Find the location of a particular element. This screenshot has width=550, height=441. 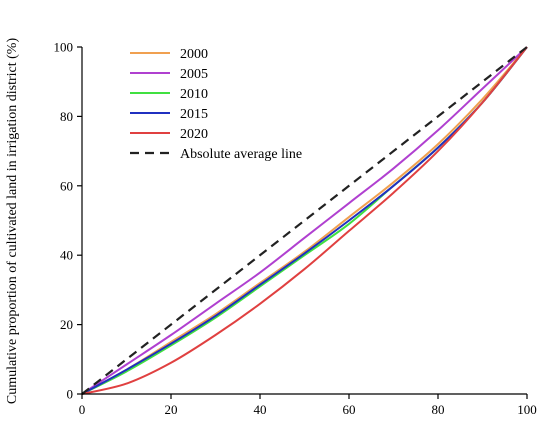

legend-label: 2010 is located at coordinates (194, 94).